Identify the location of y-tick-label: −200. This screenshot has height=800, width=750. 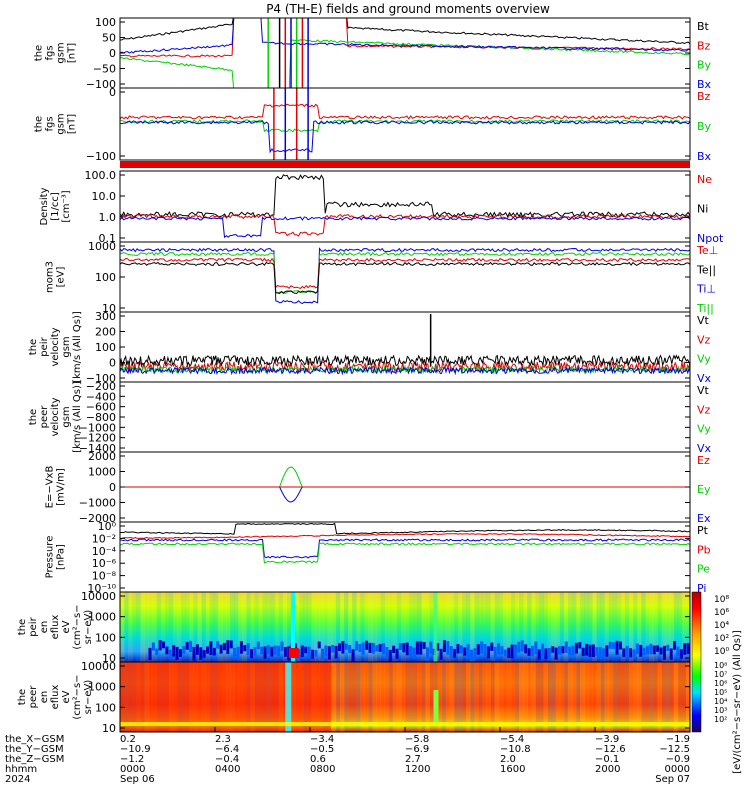
(101, 386).